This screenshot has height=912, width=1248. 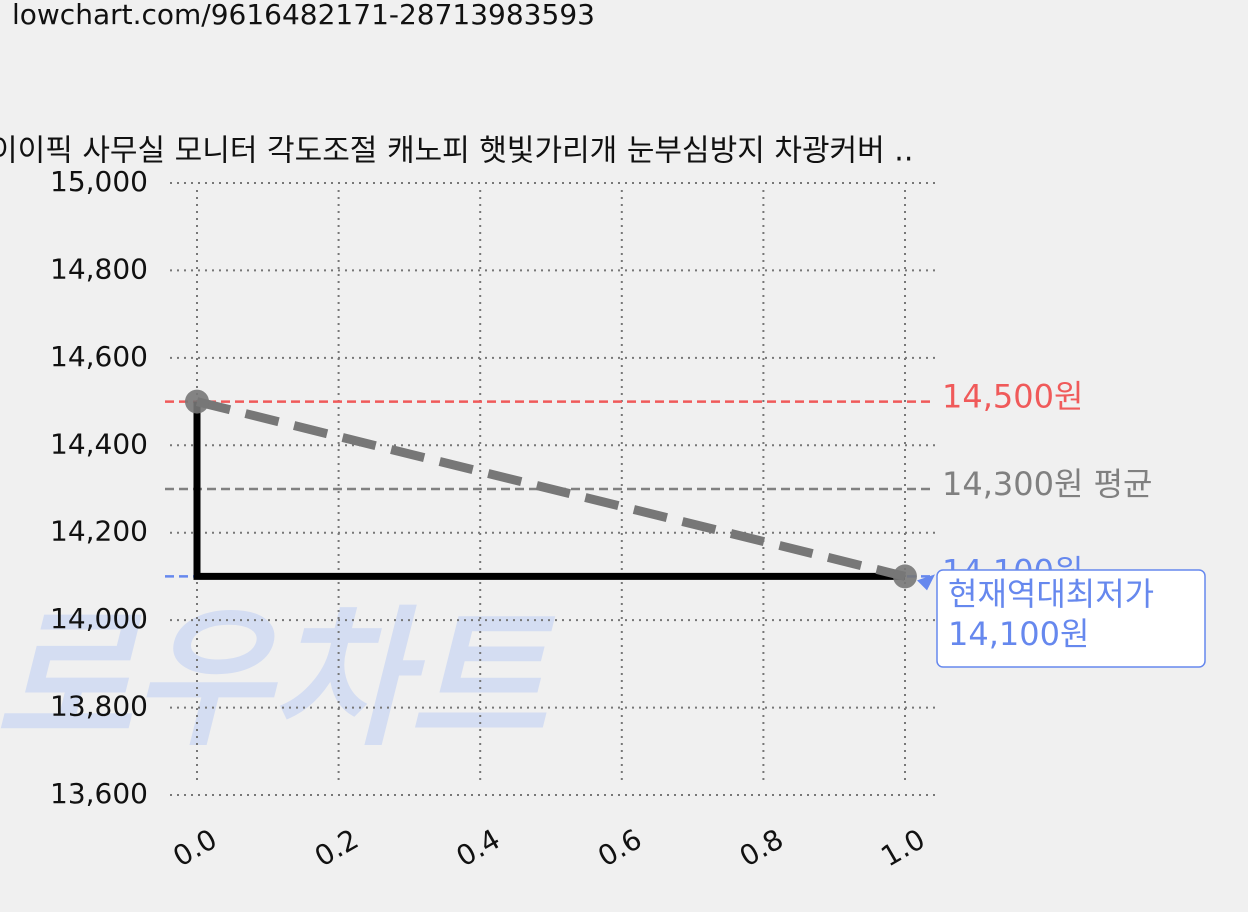 I want to click on y-tick-label: 14,600, so click(x=99, y=356).